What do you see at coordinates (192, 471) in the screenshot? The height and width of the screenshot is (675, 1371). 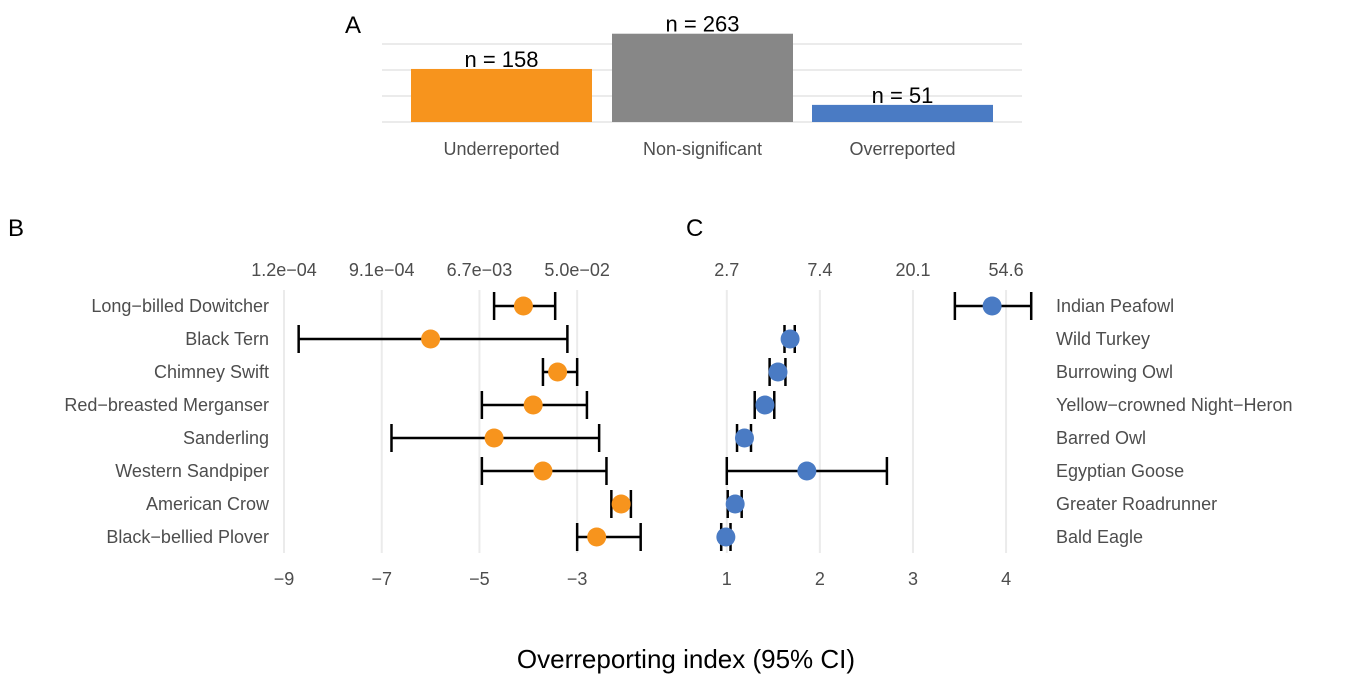 I see `y-tick-label: Western Sandpiper` at bounding box center [192, 471].